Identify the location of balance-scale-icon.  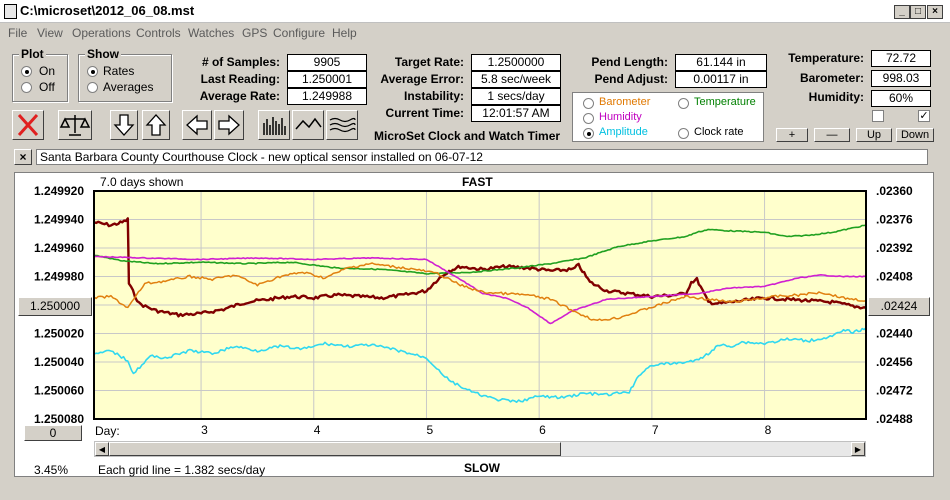
(75, 125).